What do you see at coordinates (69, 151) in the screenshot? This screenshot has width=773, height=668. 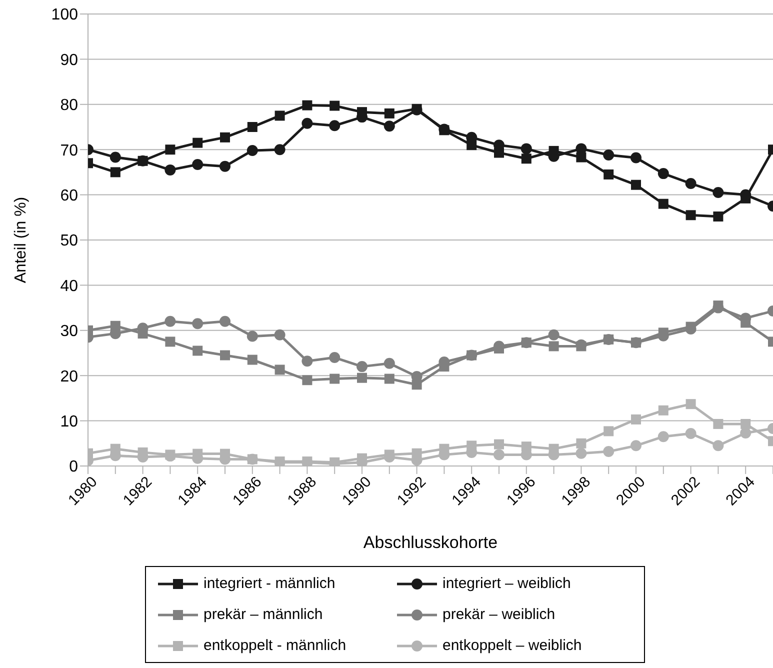 I see `y-tick-label: 70` at bounding box center [69, 151].